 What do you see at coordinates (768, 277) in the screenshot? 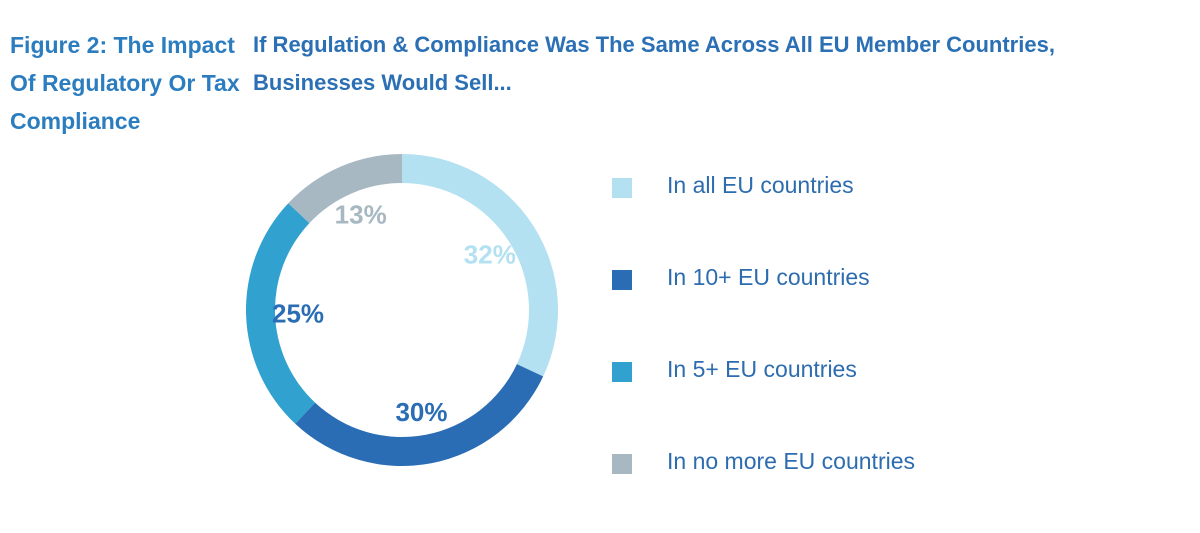
I see `legend-label: In 10+ EU countries` at bounding box center [768, 277].